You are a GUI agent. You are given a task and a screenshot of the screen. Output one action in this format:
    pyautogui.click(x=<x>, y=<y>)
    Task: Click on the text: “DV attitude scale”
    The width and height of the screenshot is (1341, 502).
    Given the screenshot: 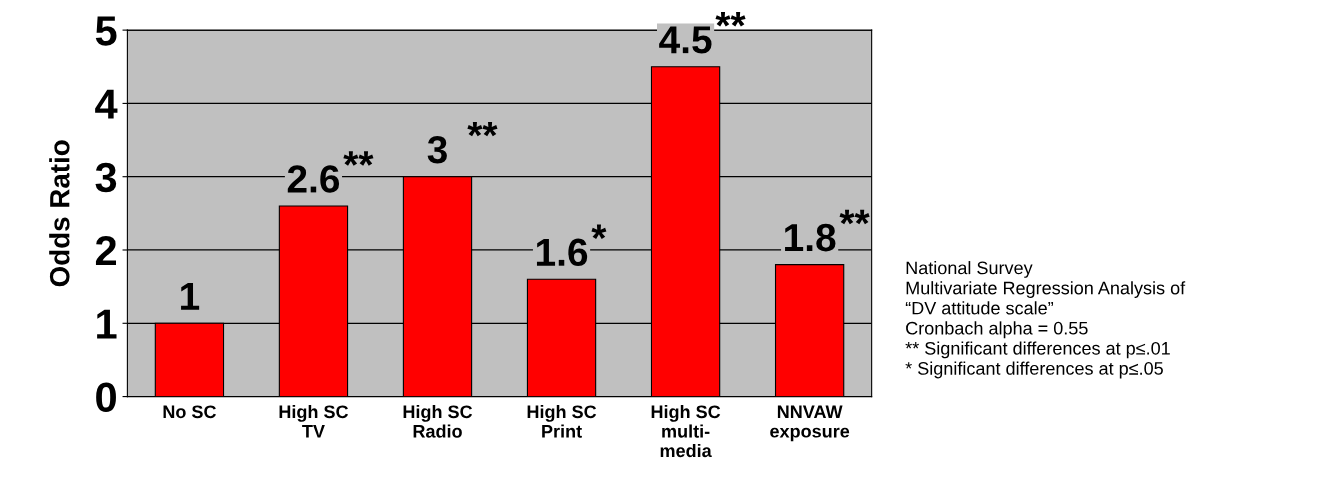 What is the action you would take?
    pyautogui.click(x=979, y=308)
    